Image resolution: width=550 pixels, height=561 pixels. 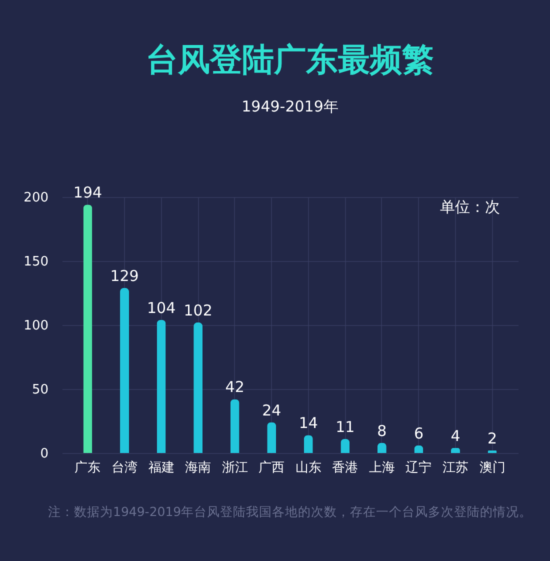 What do you see at coordinates (455, 468) in the screenshot?
I see `x-tick-label: 江苏` at bounding box center [455, 468].